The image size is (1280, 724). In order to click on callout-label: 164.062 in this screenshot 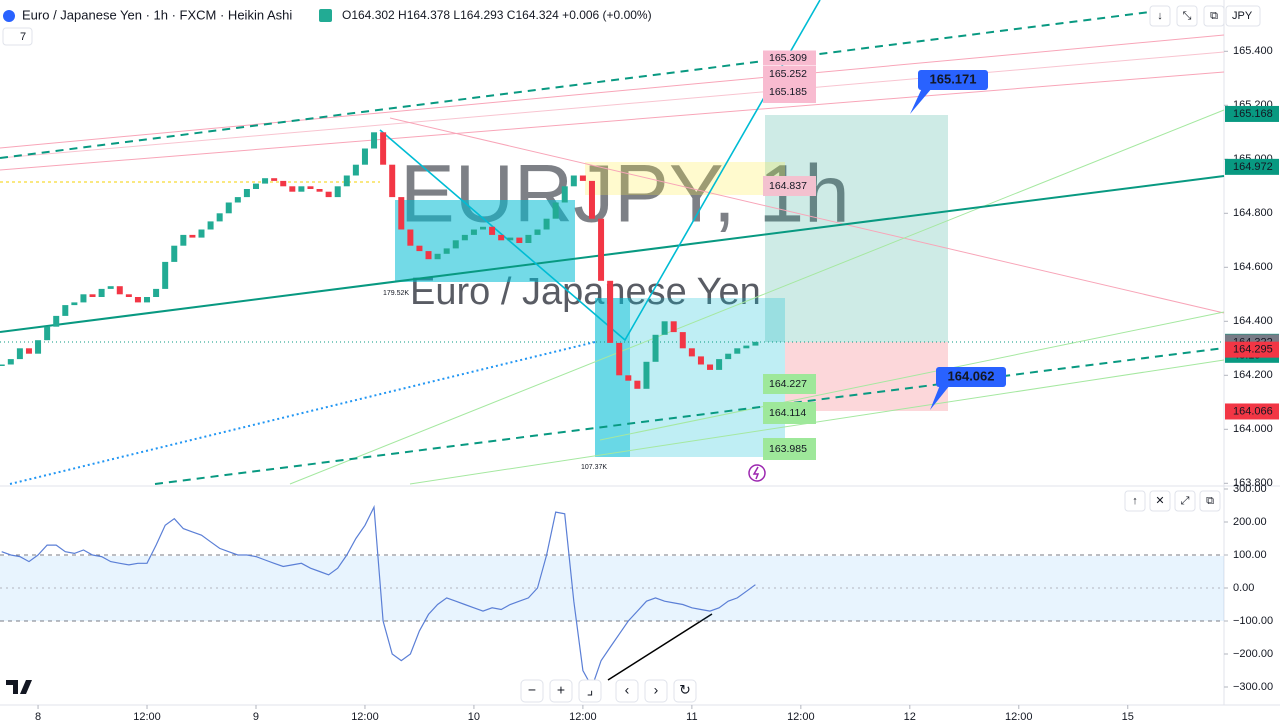, I will do `click(971, 375)`.